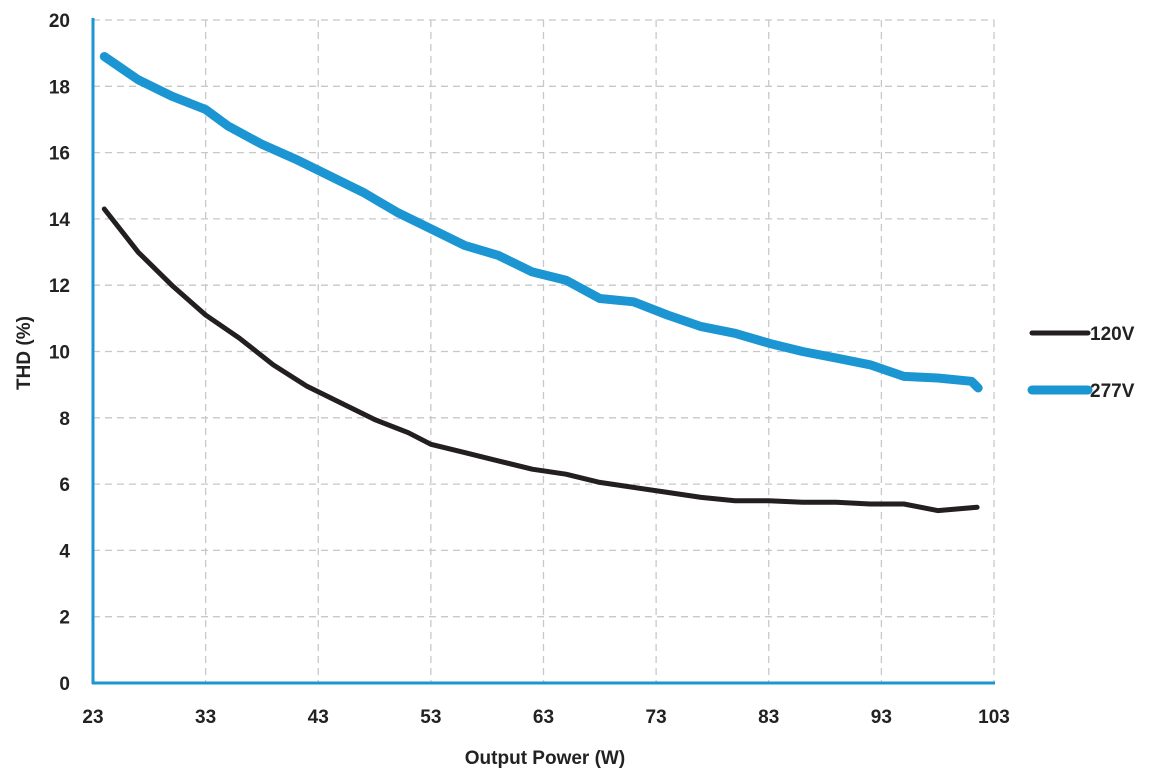 The image size is (1150, 771). Describe the element at coordinates (60, 220) in the screenshot. I see `y-tick-label: 14` at that location.